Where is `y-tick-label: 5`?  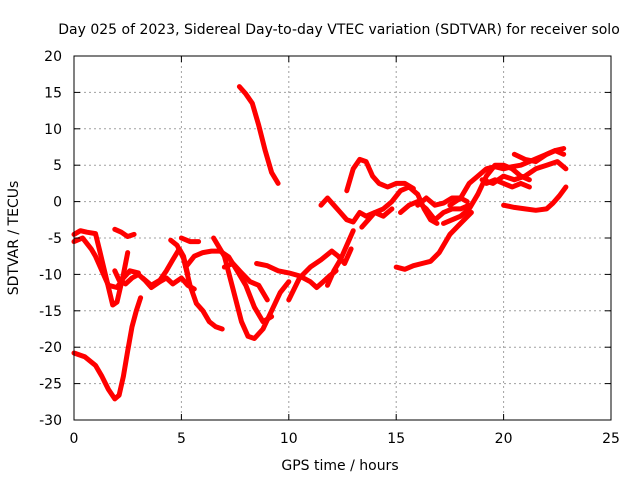
y-tick-label: 5 is located at coordinates (57, 166).